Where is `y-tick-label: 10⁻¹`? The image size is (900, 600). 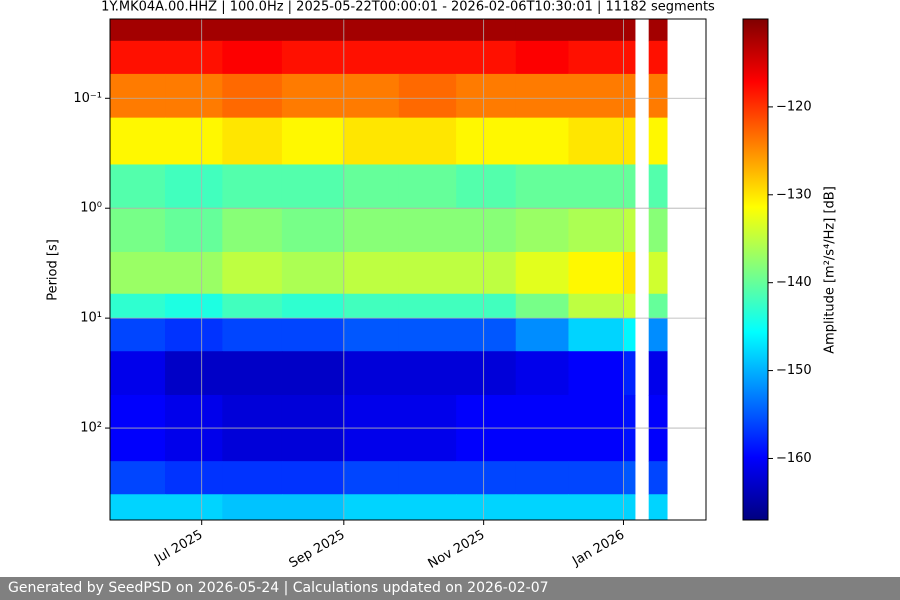
y-tick-label: 10⁻¹ is located at coordinates (87, 98).